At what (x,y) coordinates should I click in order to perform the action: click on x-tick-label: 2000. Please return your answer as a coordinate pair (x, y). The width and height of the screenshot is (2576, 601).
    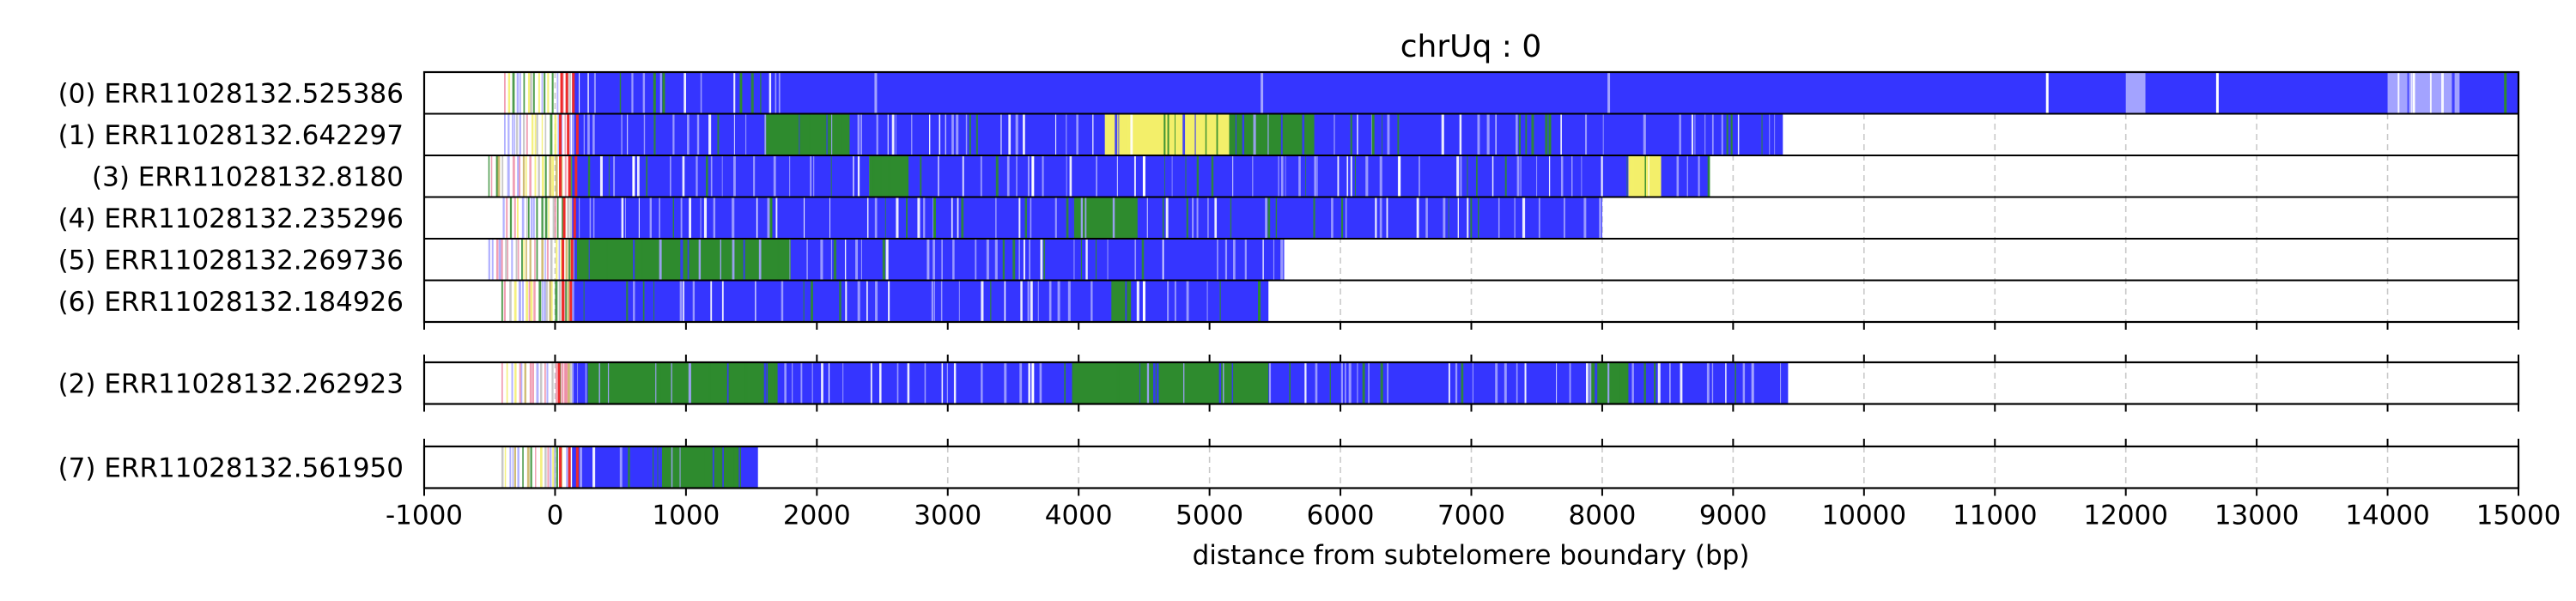
    Looking at the image, I should click on (817, 516).